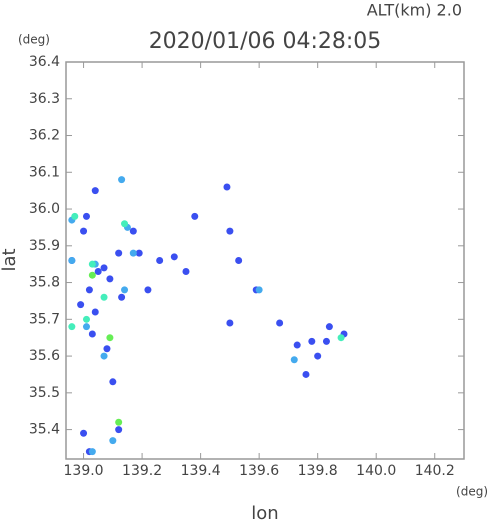  I want to click on y-tick-label: 36.1, so click(44, 172).